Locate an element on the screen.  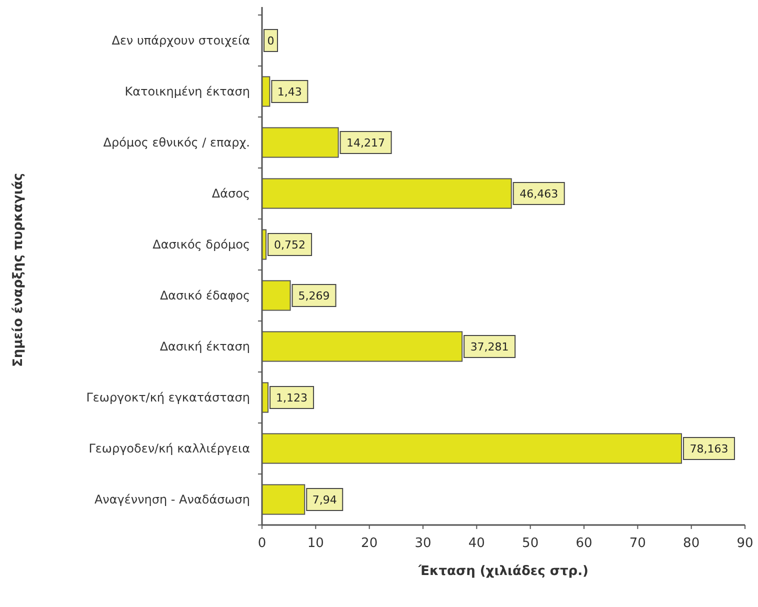
y-tick-label: Δεν υπάρχουν στοιχεία is located at coordinates (181, 41).